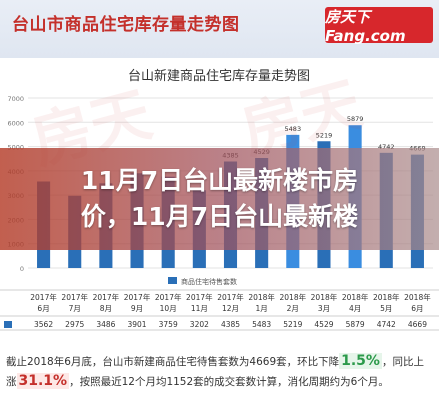 The image size is (439, 400). Describe the element at coordinates (355, 308) in the screenshot. I see `x-tick-month: 4月` at that location.